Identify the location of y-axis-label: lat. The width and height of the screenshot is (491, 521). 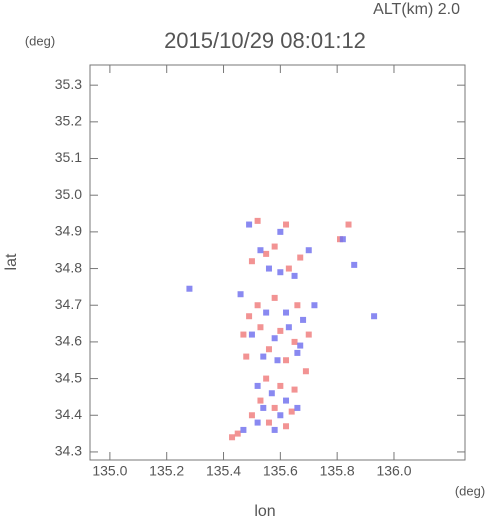
(11, 261).